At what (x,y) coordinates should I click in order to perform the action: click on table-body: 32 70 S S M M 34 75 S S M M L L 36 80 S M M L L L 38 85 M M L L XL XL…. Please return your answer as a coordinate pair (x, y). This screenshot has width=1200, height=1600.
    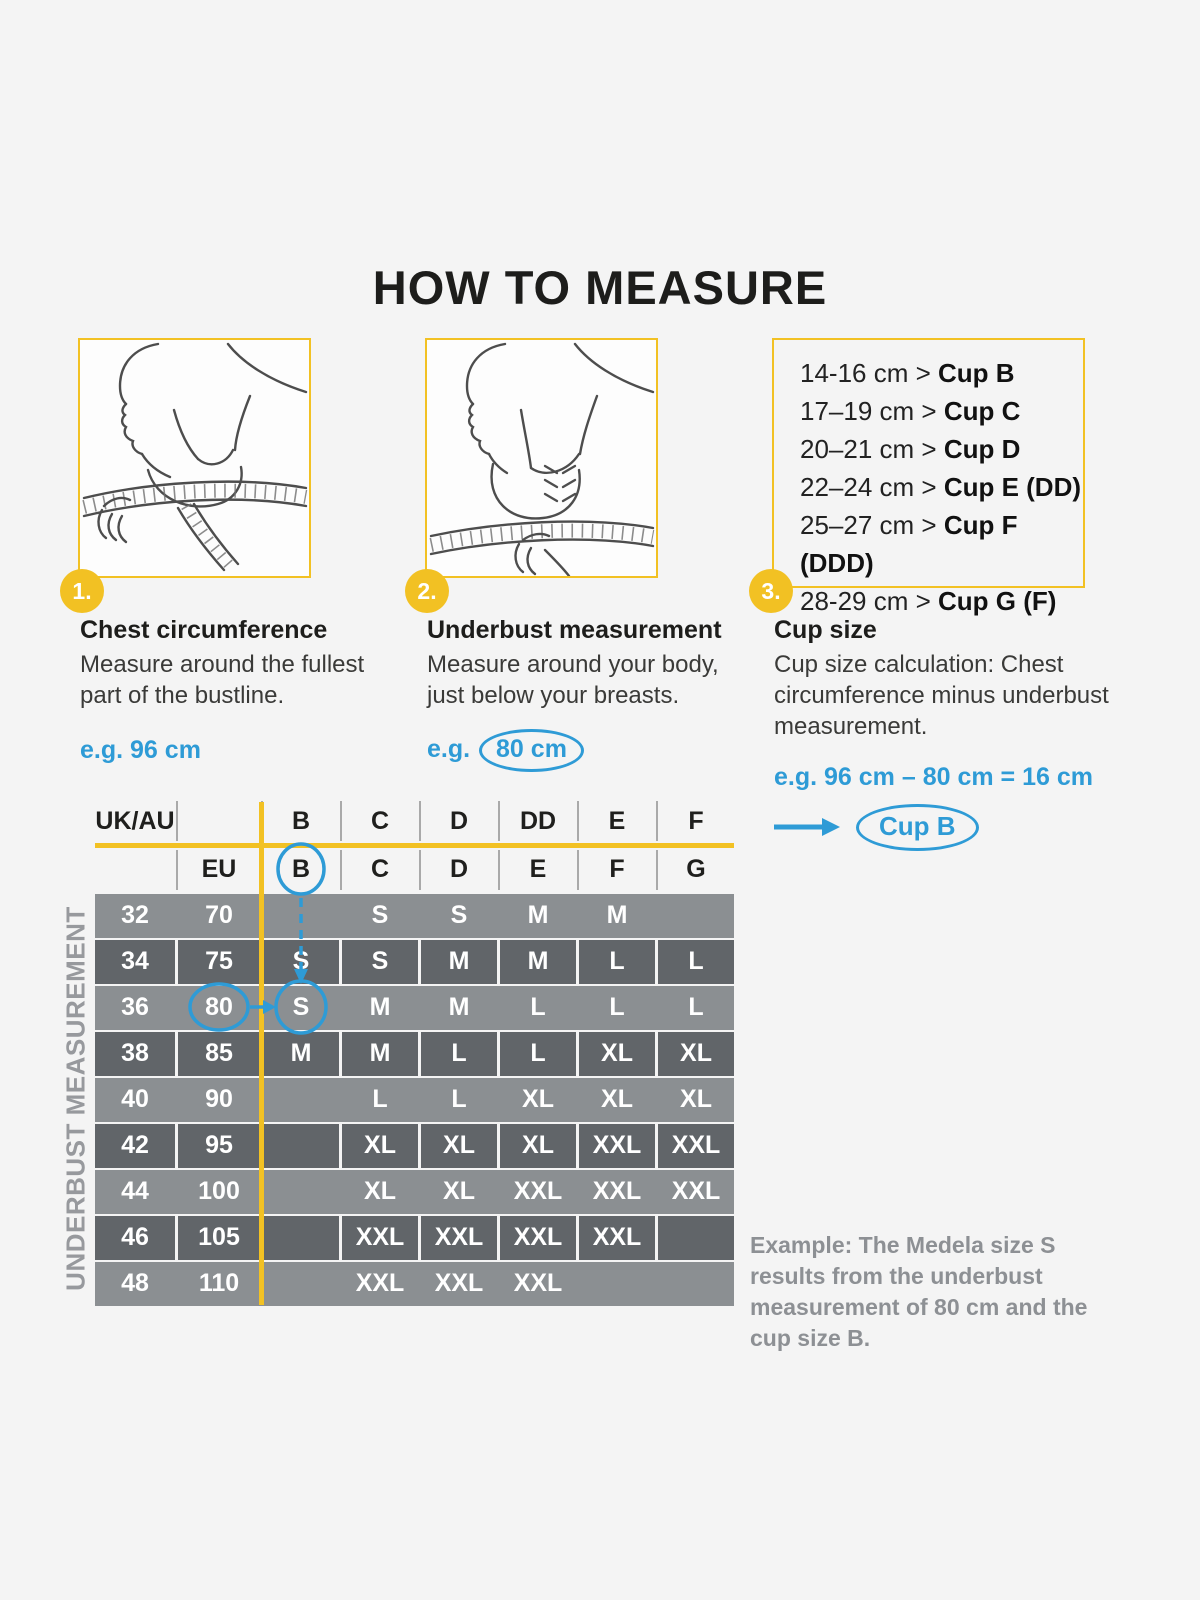
    Looking at the image, I should click on (414, 1099).